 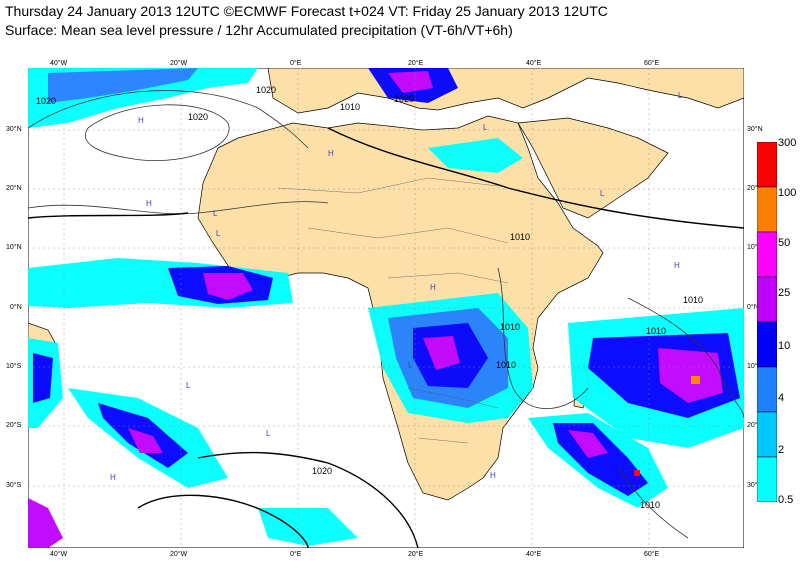 What do you see at coordinates (755, 129) in the screenshot?
I see `lat-tick-right: 30°N` at bounding box center [755, 129].